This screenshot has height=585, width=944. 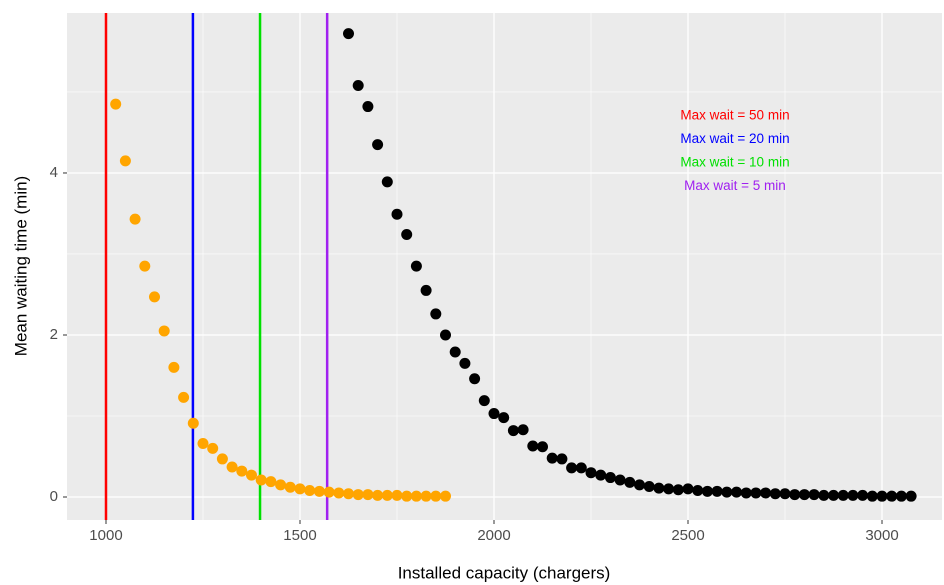 I want to click on y-axis-title: Mean waiting time (min), so click(x=20, y=266).